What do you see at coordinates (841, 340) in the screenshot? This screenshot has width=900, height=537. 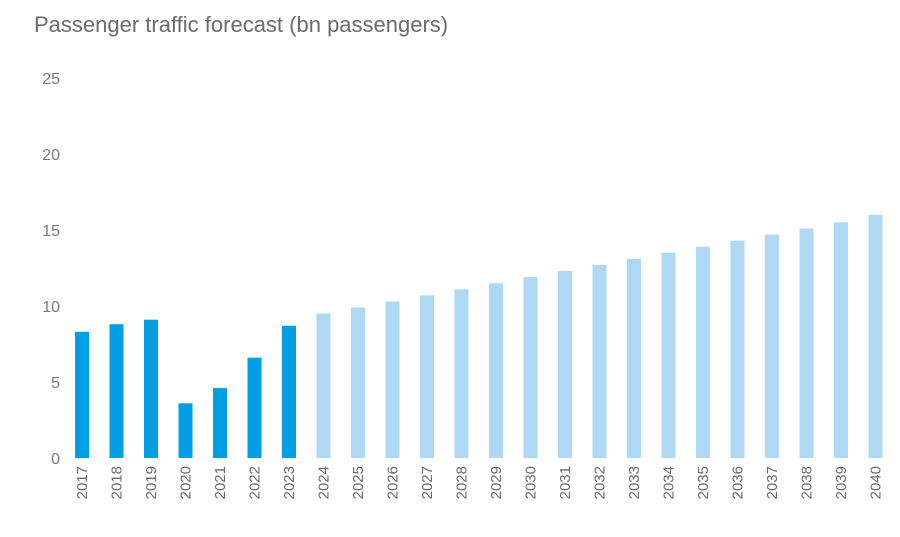 I see `bar-2039` at bounding box center [841, 340].